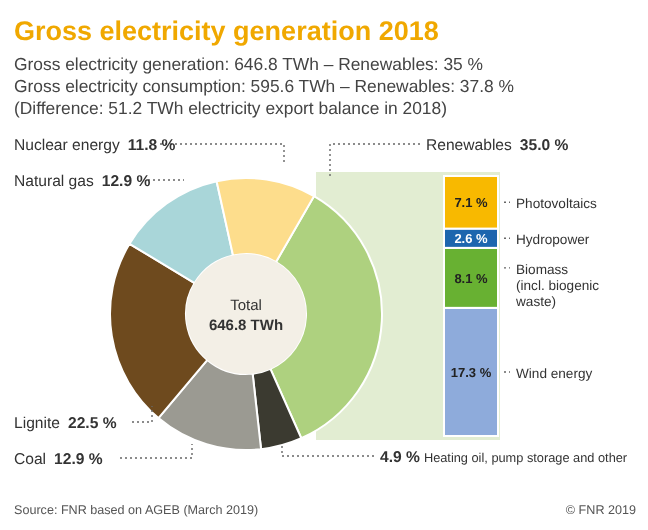  I want to click on text: Gross electricity consumption: 595.6 TWh – Renewables: 37.8 %, so click(264, 86).